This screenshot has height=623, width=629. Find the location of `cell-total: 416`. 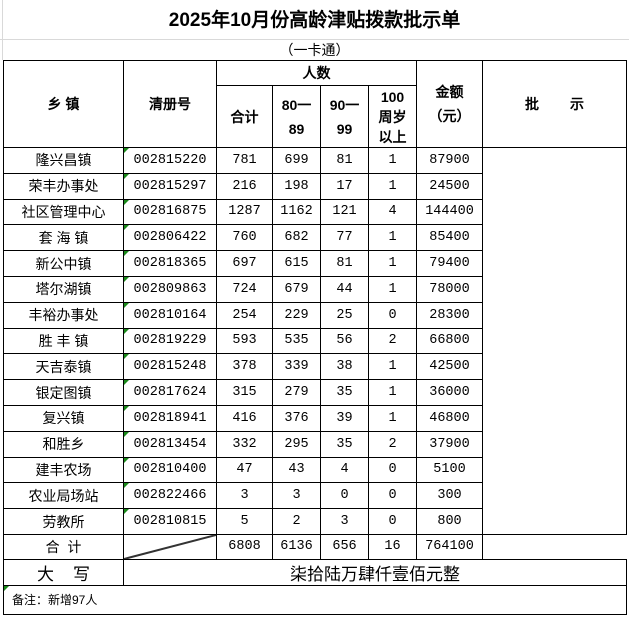

cell-total: 416 is located at coordinates (244, 418).